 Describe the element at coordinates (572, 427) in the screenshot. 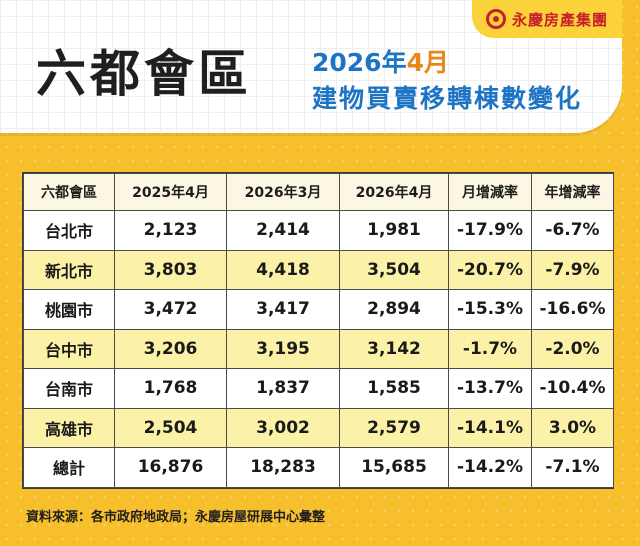

I see `table-cell: 3.0%` at that location.